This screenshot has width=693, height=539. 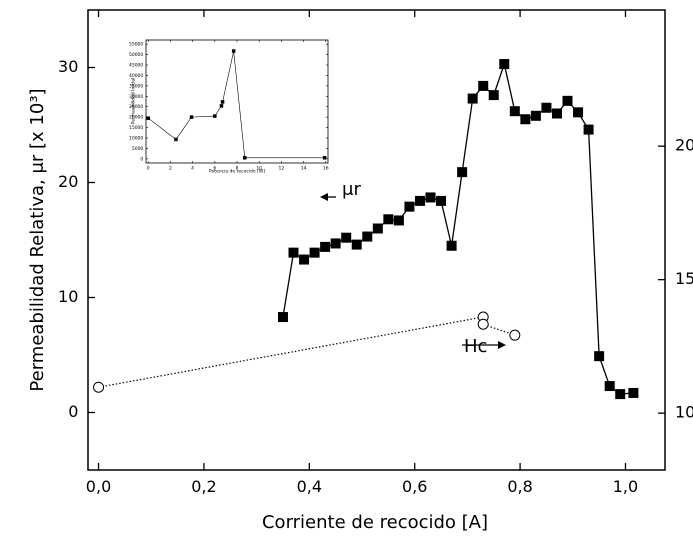 I want to click on x-tick-label: 16, so click(x=326, y=168).